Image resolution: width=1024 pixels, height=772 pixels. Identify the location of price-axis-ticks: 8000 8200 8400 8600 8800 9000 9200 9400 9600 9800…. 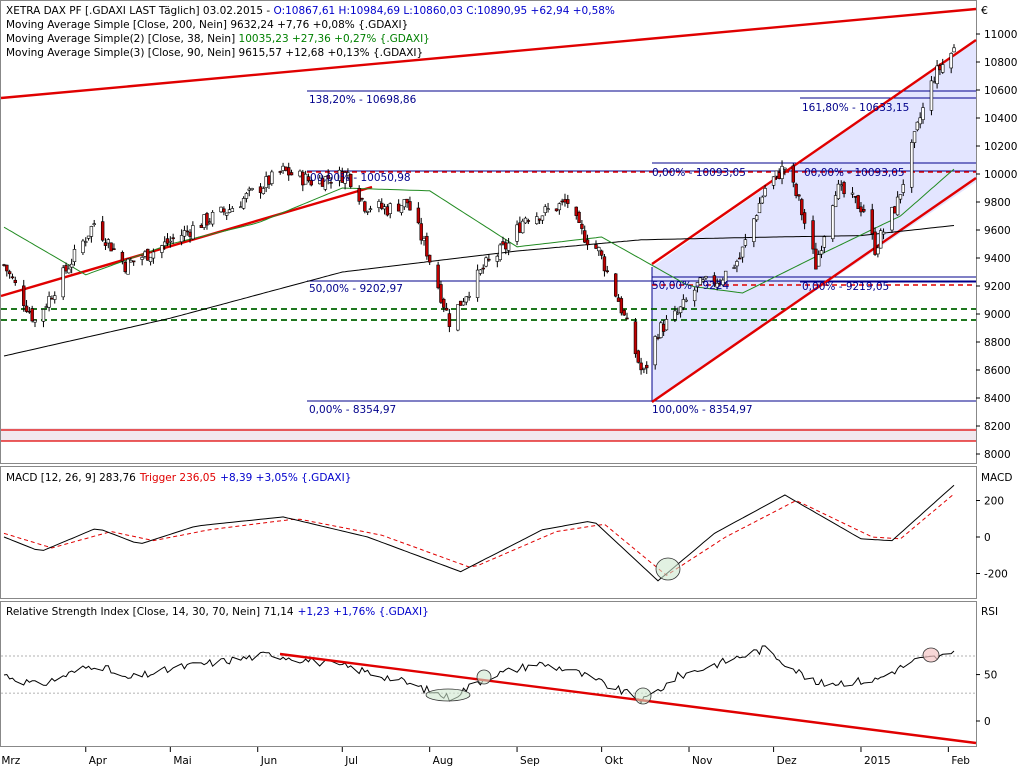
(996, 245).